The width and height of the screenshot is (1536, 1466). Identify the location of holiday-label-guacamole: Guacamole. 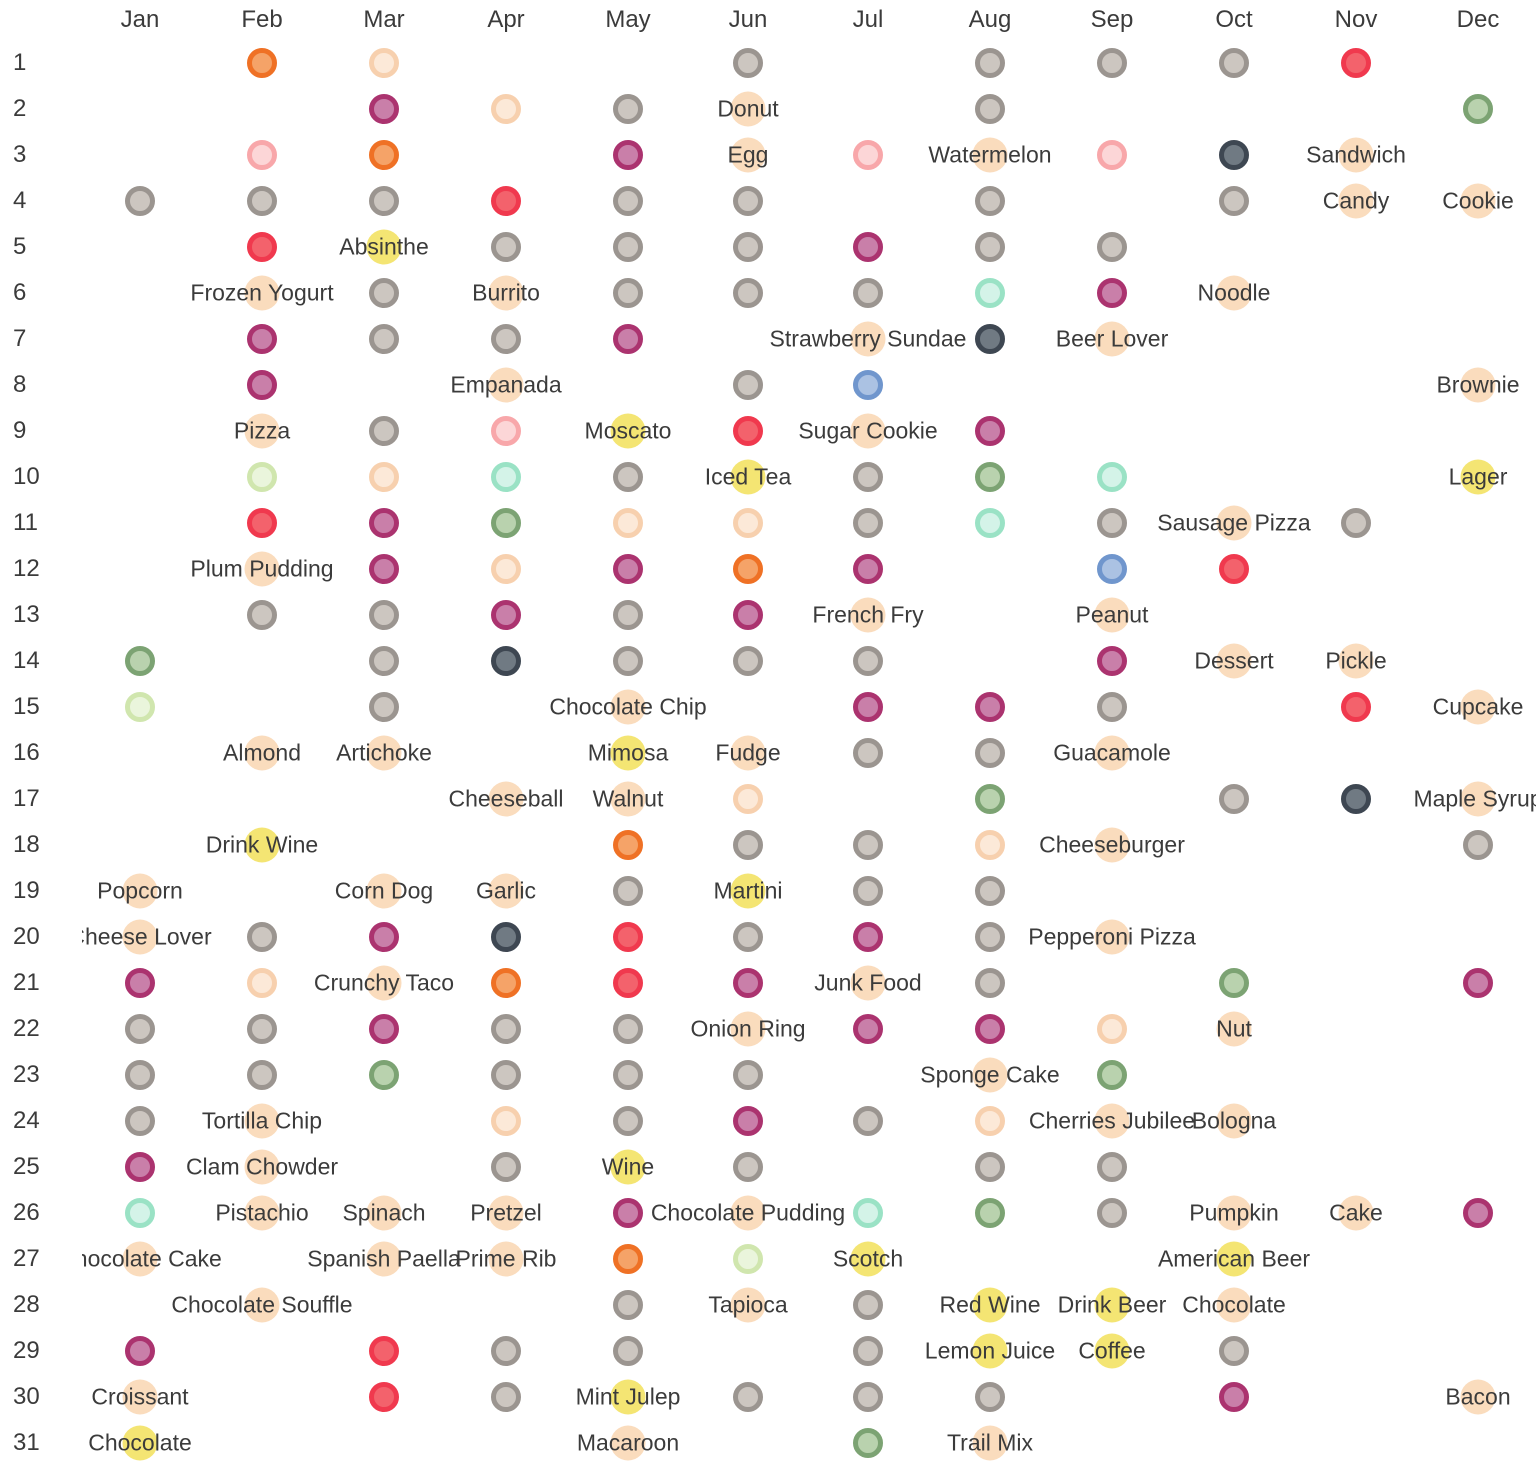
(1112, 752).